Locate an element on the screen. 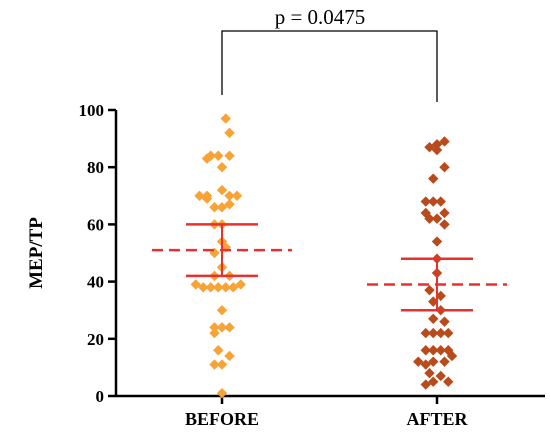  y-tick-label: 80 is located at coordinates (95, 167).